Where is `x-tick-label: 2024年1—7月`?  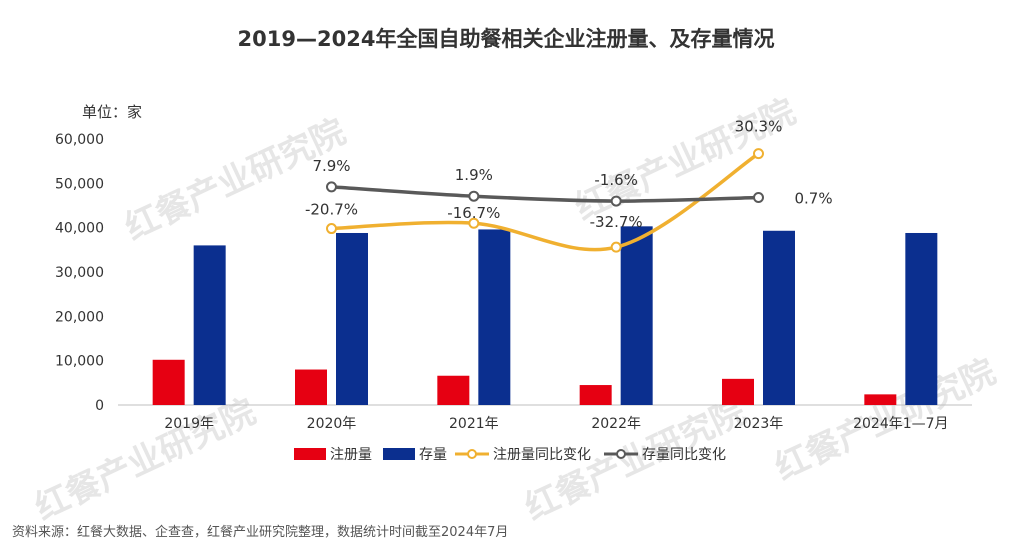 x-tick-label: 2024年1—7月 is located at coordinates (900, 424).